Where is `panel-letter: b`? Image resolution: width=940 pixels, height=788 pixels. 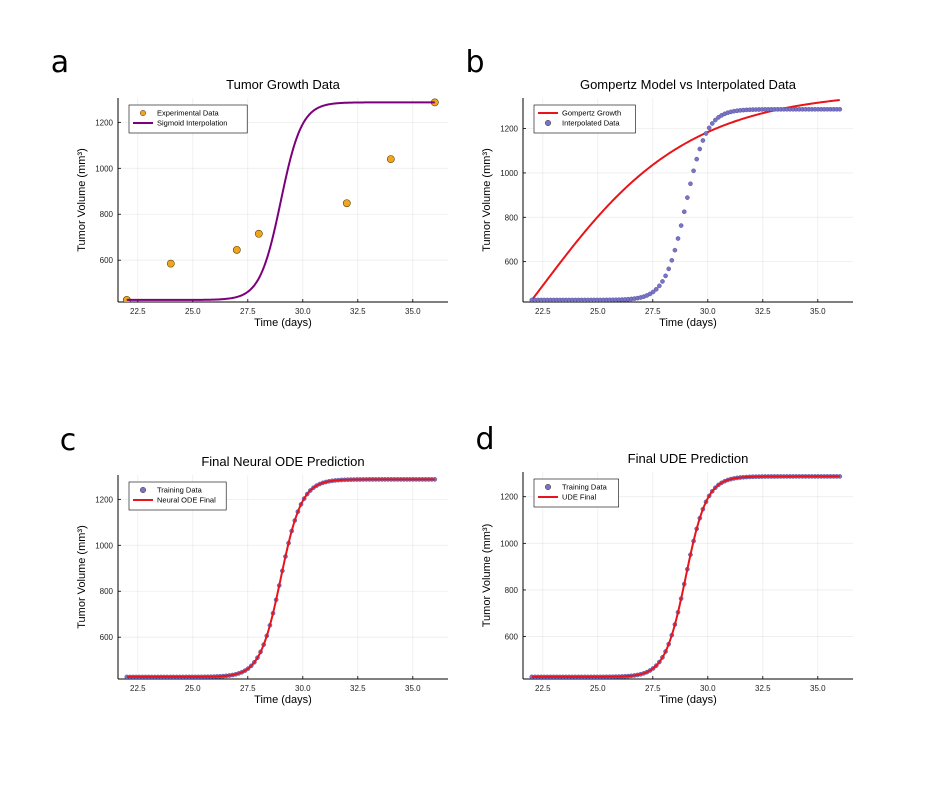 panel-letter: b is located at coordinates (474, 62).